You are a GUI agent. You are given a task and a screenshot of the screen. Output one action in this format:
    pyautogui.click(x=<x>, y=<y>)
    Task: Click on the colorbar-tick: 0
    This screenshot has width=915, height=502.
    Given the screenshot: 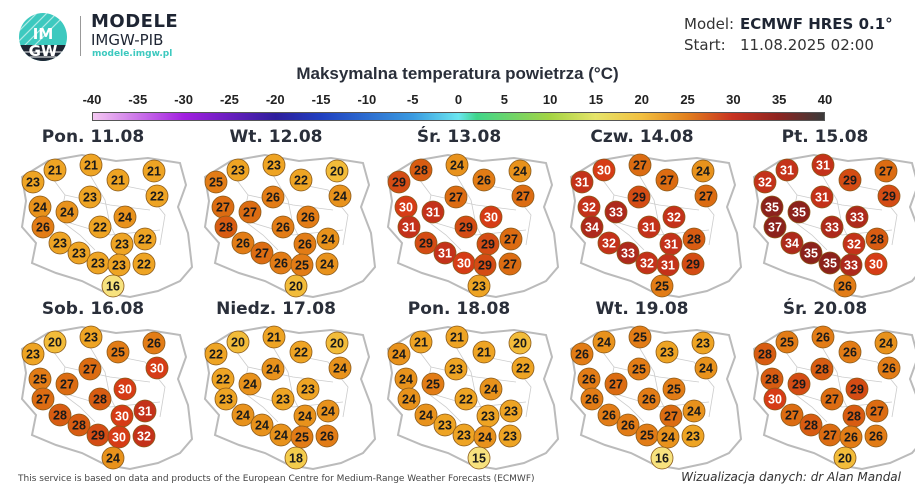 What is the action you would take?
    pyautogui.click(x=458, y=99)
    